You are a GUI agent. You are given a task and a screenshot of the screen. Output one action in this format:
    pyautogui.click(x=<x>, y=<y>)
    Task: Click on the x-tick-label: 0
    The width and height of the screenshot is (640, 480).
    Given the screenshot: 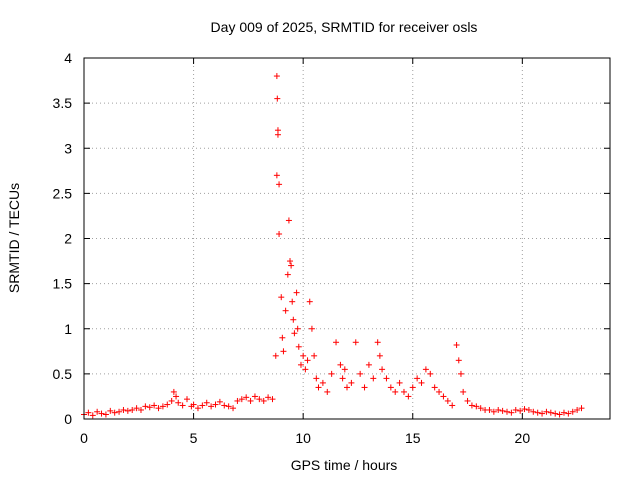 What is the action you would take?
    pyautogui.click(x=84, y=438)
    